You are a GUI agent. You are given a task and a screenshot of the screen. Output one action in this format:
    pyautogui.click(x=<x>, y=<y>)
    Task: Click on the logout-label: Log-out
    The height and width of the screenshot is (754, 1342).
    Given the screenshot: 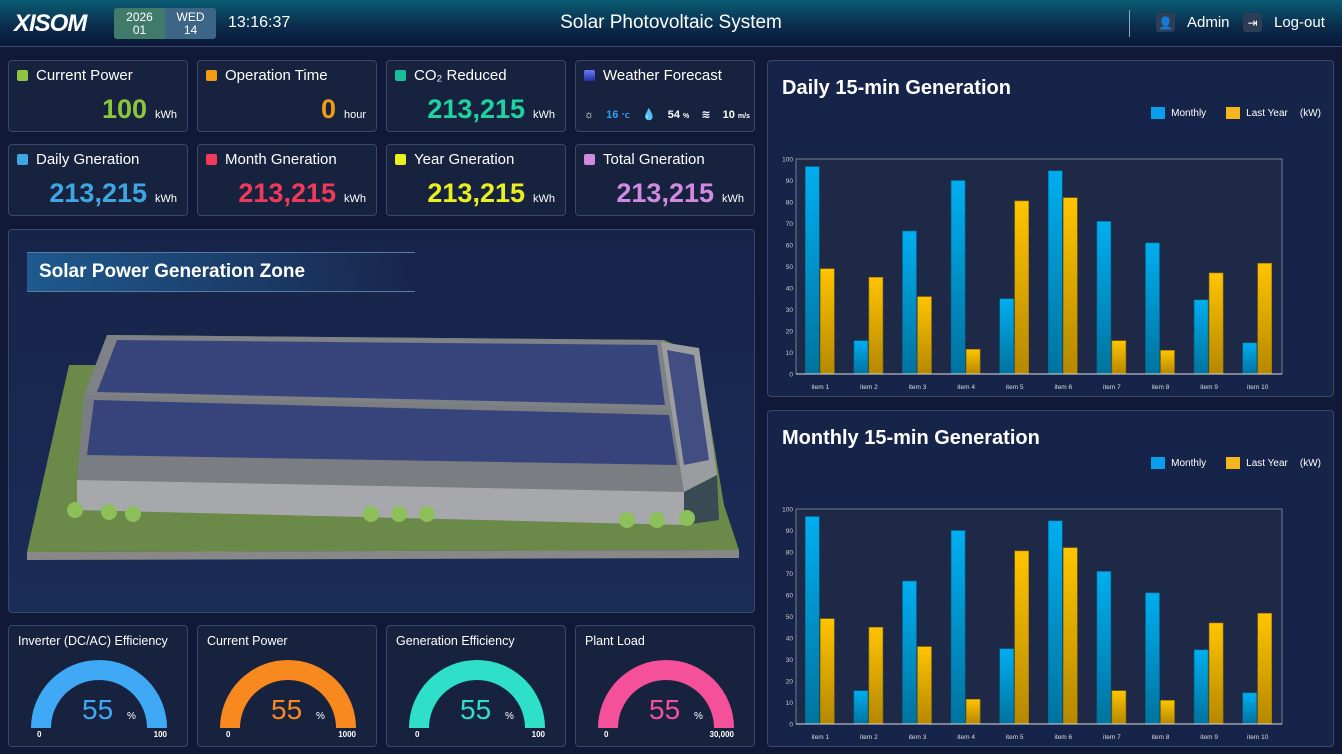 What is the action you would take?
    pyautogui.click(x=1299, y=22)
    